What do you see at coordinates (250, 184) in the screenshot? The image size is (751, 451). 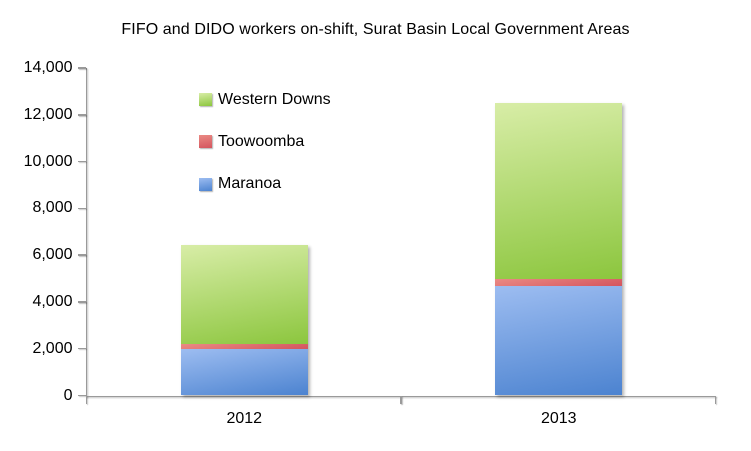 I see `legend-label: Maranoa` at bounding box center [250, 184].